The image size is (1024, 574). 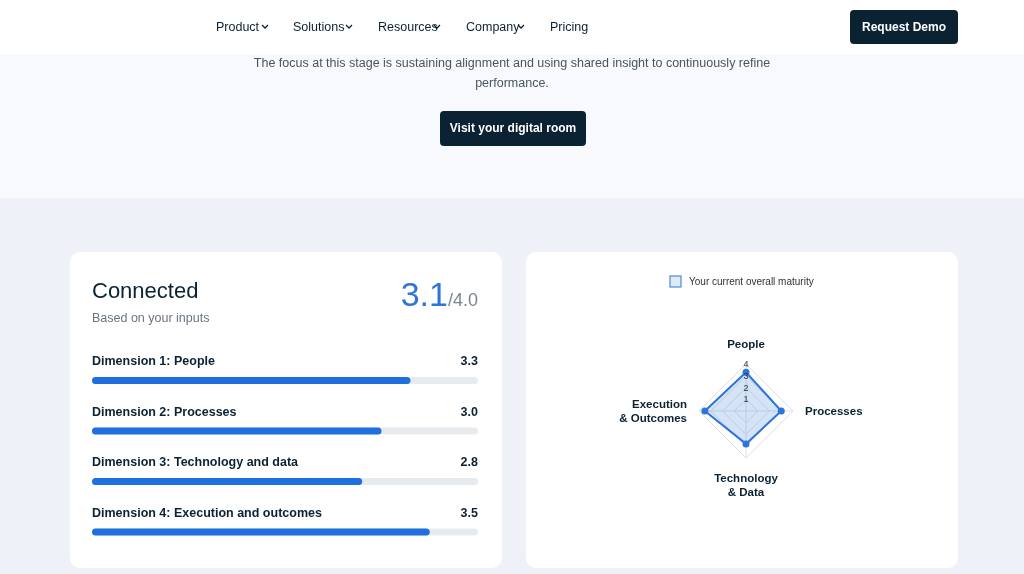 What do you see at coordinates (751, 281) in the screenshot?
I see `legend-label: Your current overall maturity` at bounding box center [751, 281].